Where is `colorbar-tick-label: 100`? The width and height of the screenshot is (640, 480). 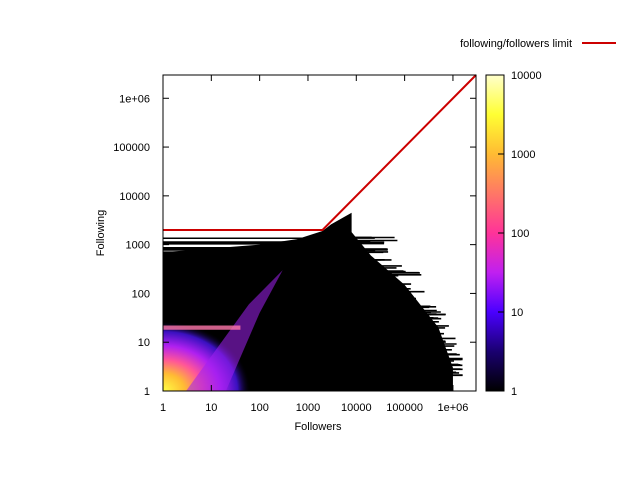
colorbar-tick-label: 100 is located at coordinates (520, 234).